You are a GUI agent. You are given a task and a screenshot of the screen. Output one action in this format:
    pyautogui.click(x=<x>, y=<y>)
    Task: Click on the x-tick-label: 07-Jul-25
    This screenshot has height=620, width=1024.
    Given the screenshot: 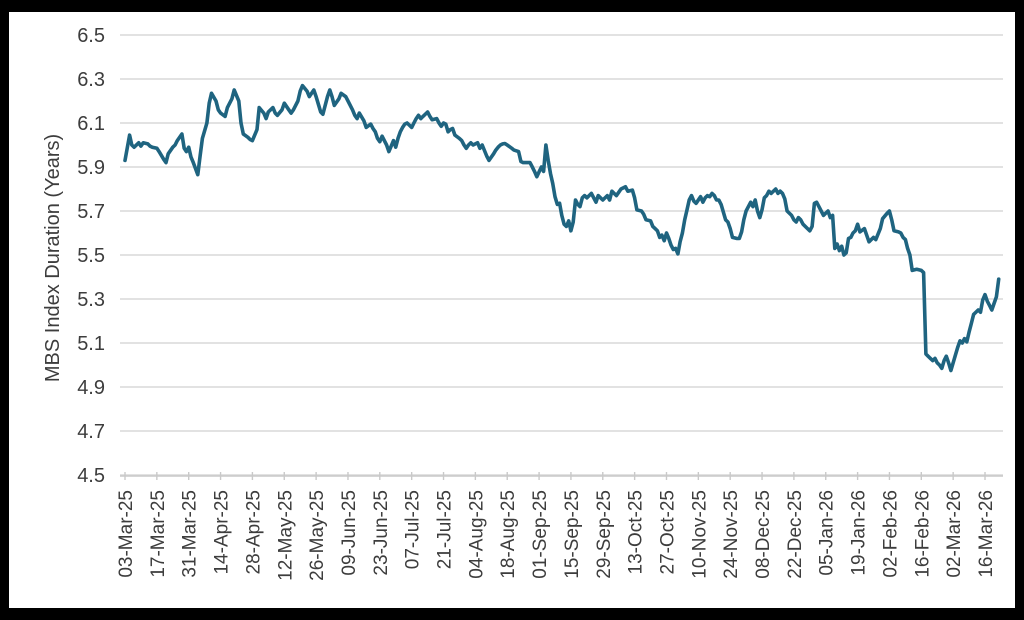 What is the action you would take?
    pyautogui.click(x=413, y=529)
    